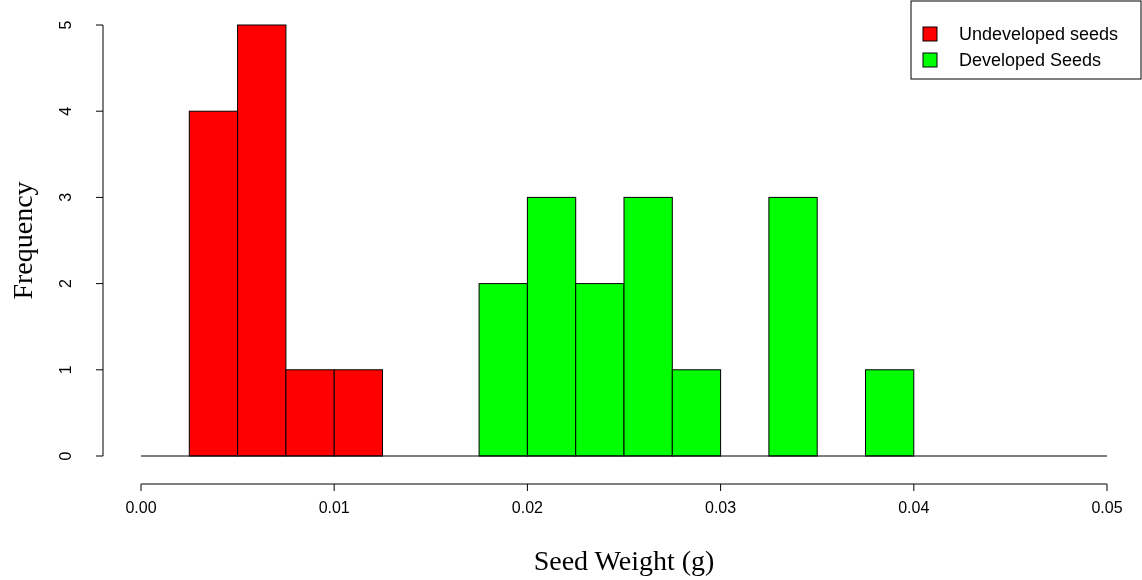  Describe the element at coordinates (624, 560) in the screenshot. I see `x-axis-title: Seed Weight (g)` at that location.